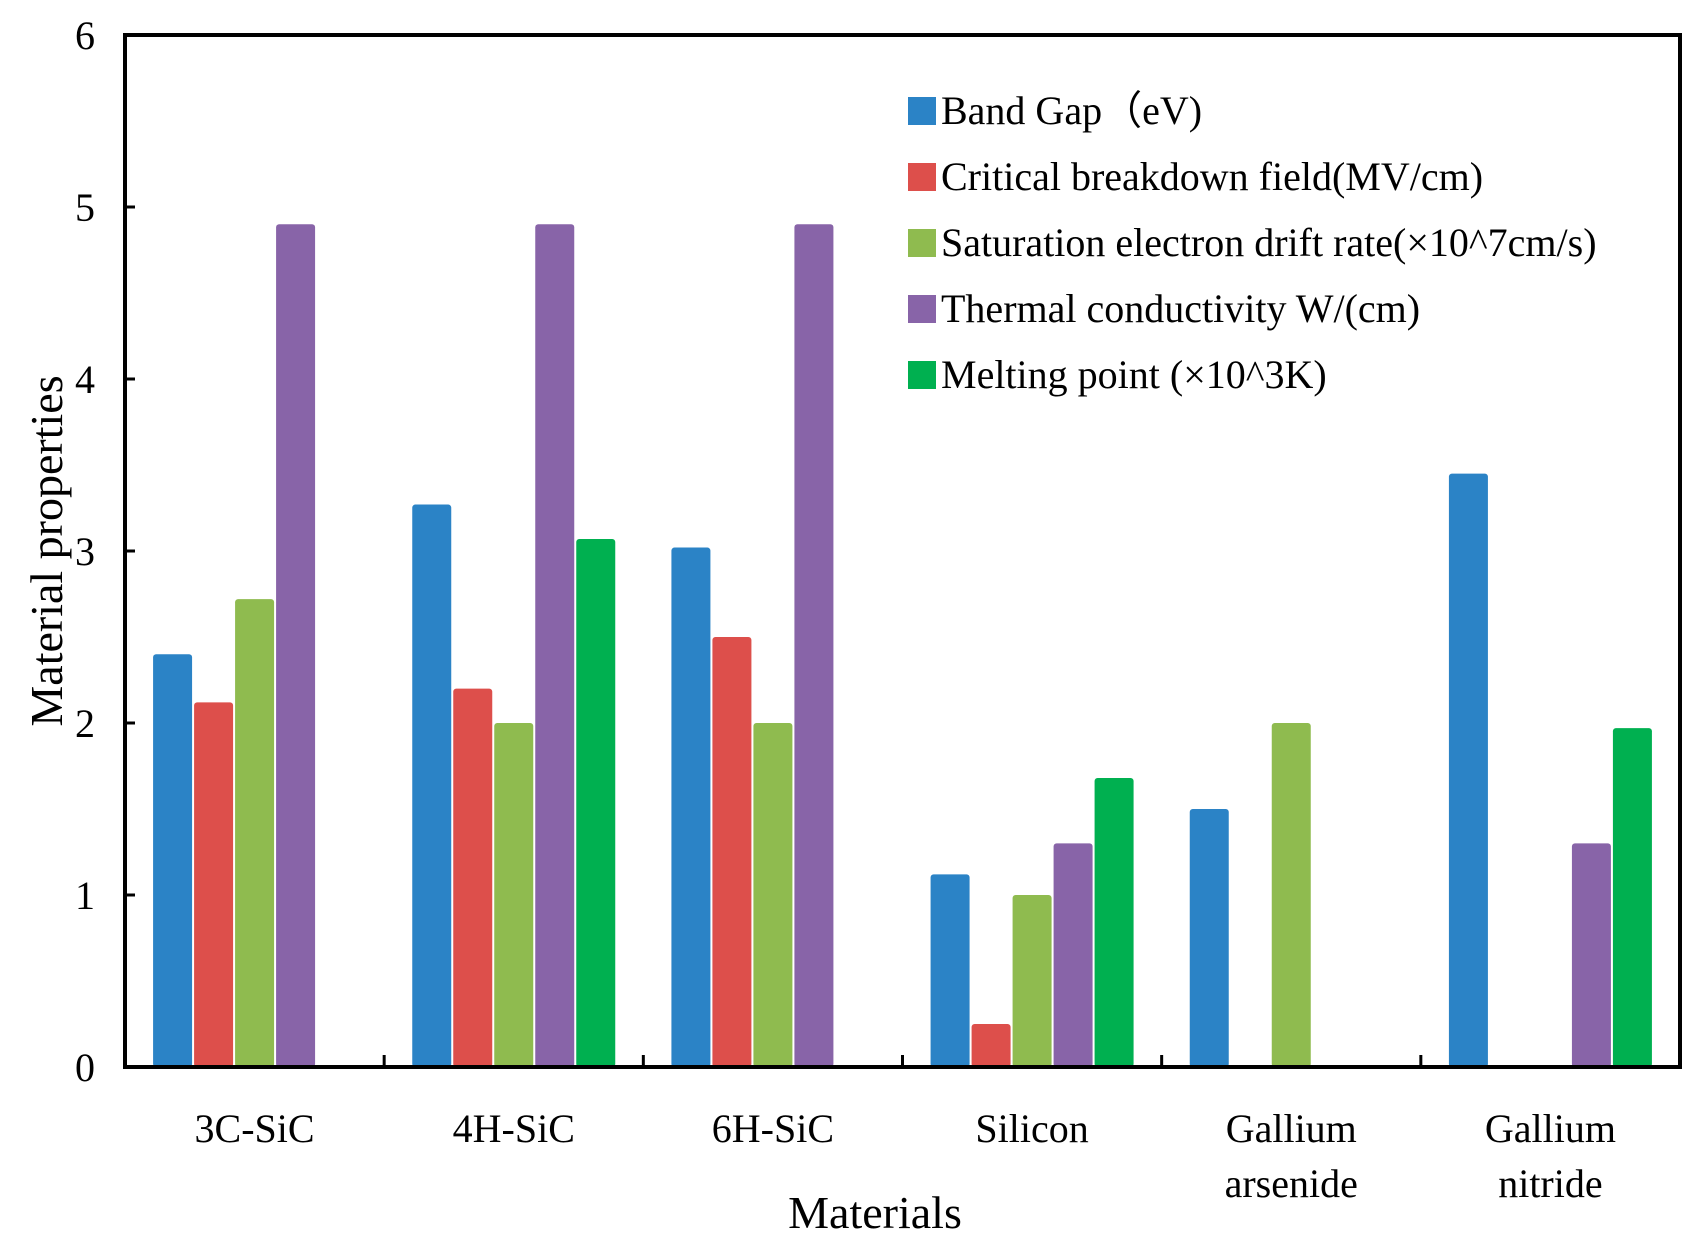 The image size is (1702, 1244). I want to click on legend-label: Band Gap（eV), so click(1071, 110).